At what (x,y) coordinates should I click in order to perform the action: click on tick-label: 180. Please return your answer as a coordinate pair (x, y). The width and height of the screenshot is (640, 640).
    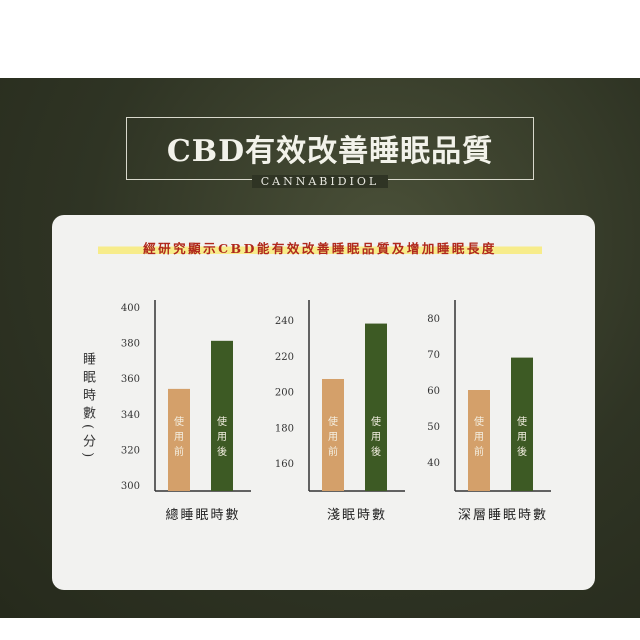
    Looking at the image, I should click on (284, 428).